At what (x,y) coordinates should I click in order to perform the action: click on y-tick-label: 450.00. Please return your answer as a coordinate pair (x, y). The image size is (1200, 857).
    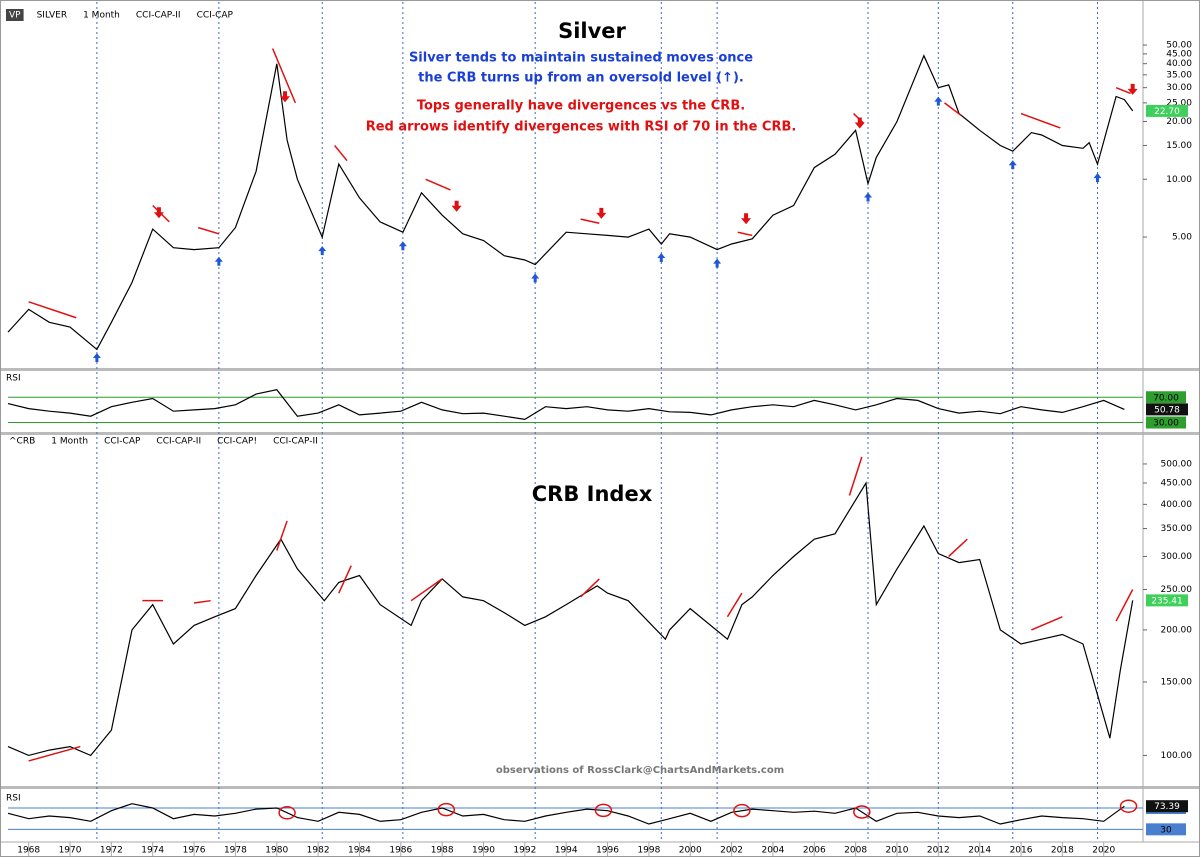
    Looking at the image, I should click on (1177, 484).